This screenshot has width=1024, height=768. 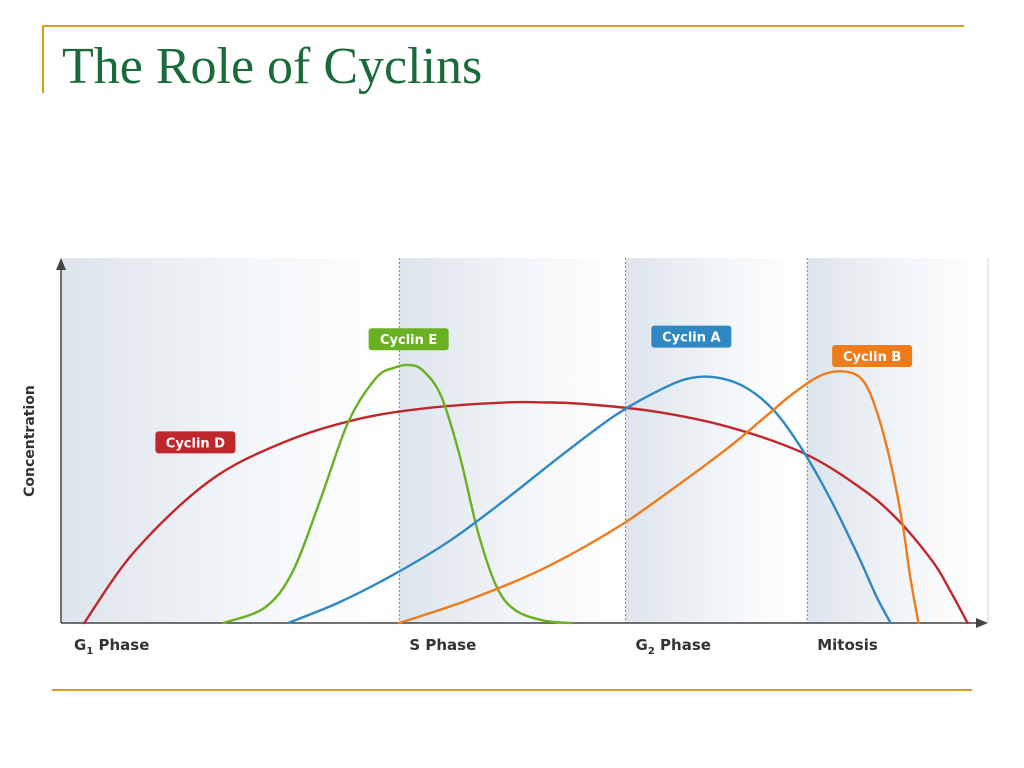 What do you see at coordinates (512, 690) in the screenshot?
I see `bottom-accent-rule` at bounding box center [512, 690].